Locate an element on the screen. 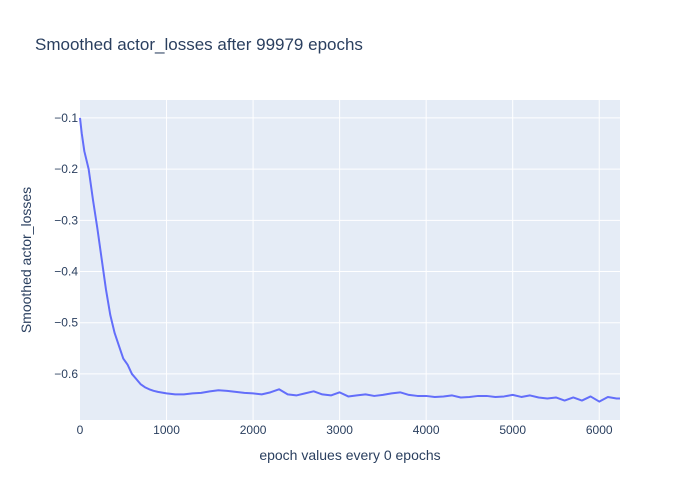 The width and height of the screenshot is (700, 500). y-tick-label: −0.4 is located at coordinates (66, 272).